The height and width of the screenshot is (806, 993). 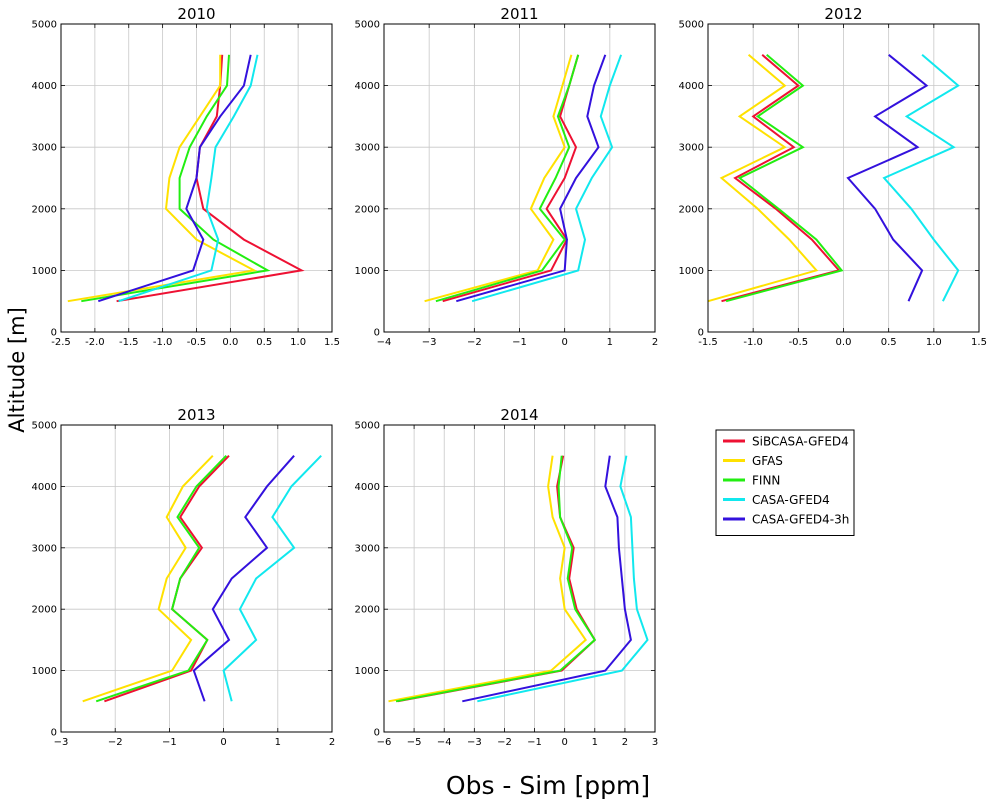 What do you see at coordinates (196, 14) in the screenshot?
I see `panel-title: 2010` at bounding box center [196, 14].